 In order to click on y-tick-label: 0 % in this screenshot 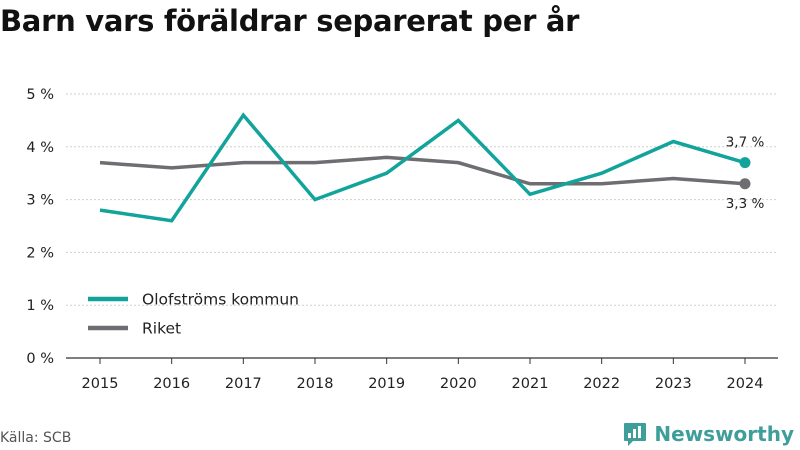, I will do `click(40, 359)`.